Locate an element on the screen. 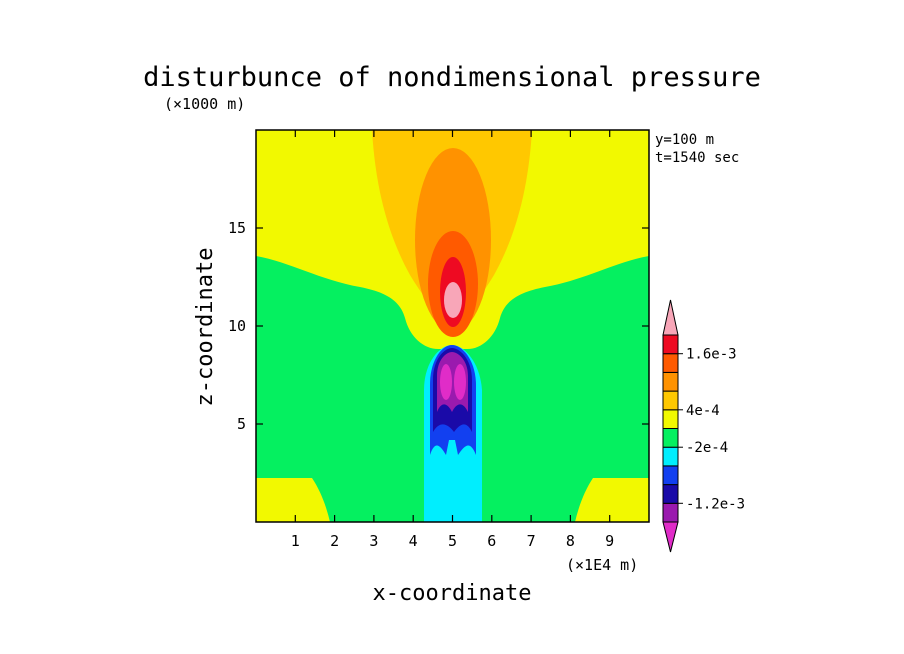 The image size is (904, 654). x-tick-label: 7 is located at coordinates (531, 541).